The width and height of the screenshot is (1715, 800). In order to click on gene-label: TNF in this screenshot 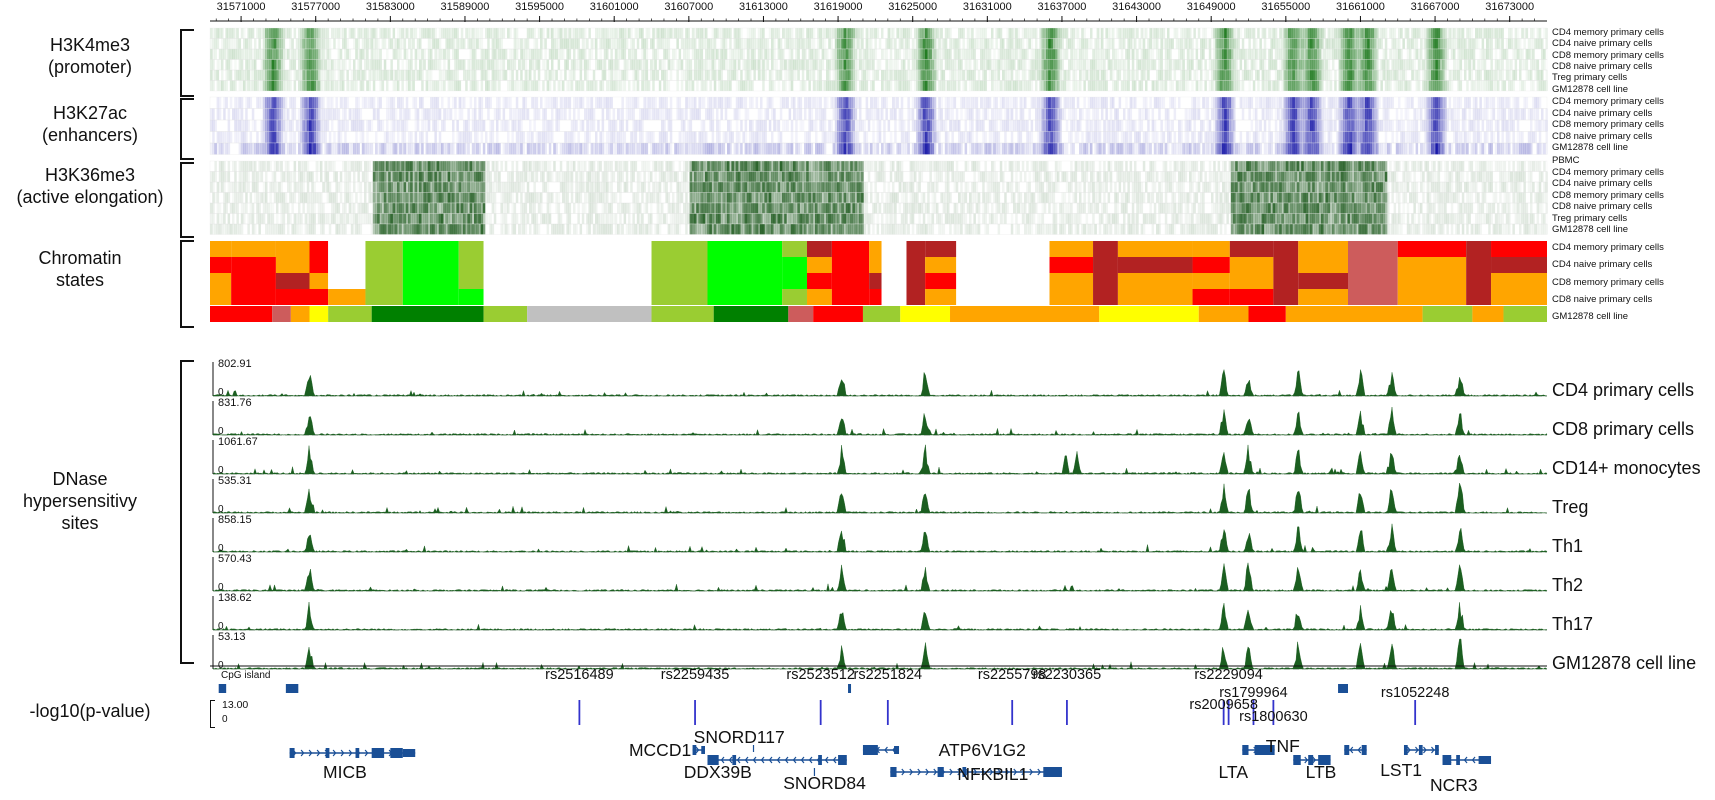, I will do `click(1282, 745)`.